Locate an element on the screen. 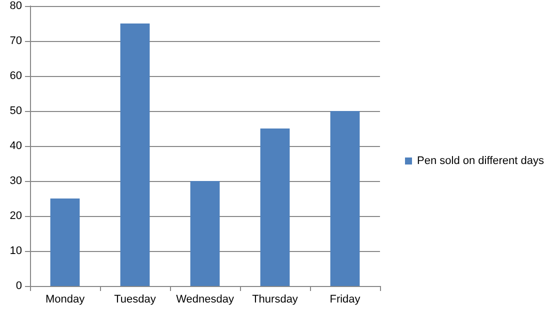 The image size is (557, 322). y-tick-label: 80 is located at coordinates (16, 6).